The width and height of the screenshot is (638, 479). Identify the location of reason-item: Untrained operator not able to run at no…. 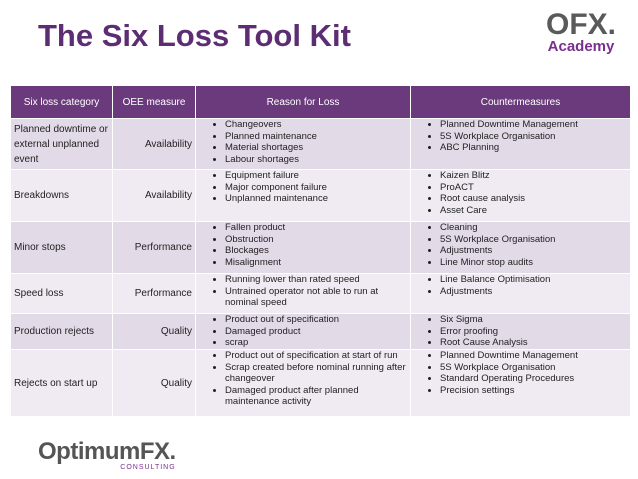
(316, 297).